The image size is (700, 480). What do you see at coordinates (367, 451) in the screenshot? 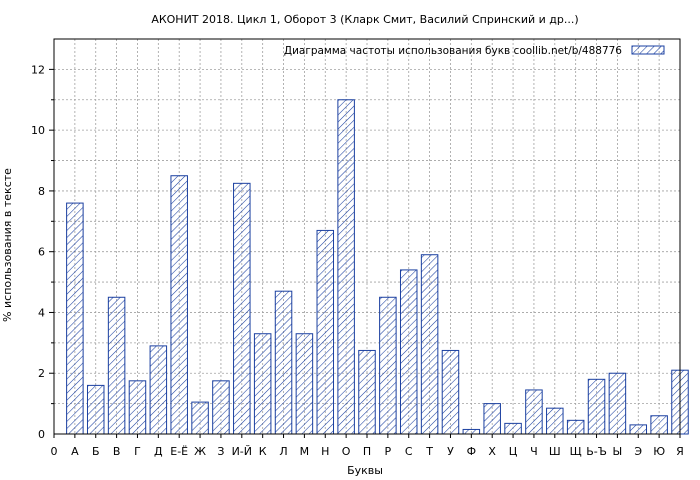
I see `x-tick-label: П` at bounding box center [367, 451].